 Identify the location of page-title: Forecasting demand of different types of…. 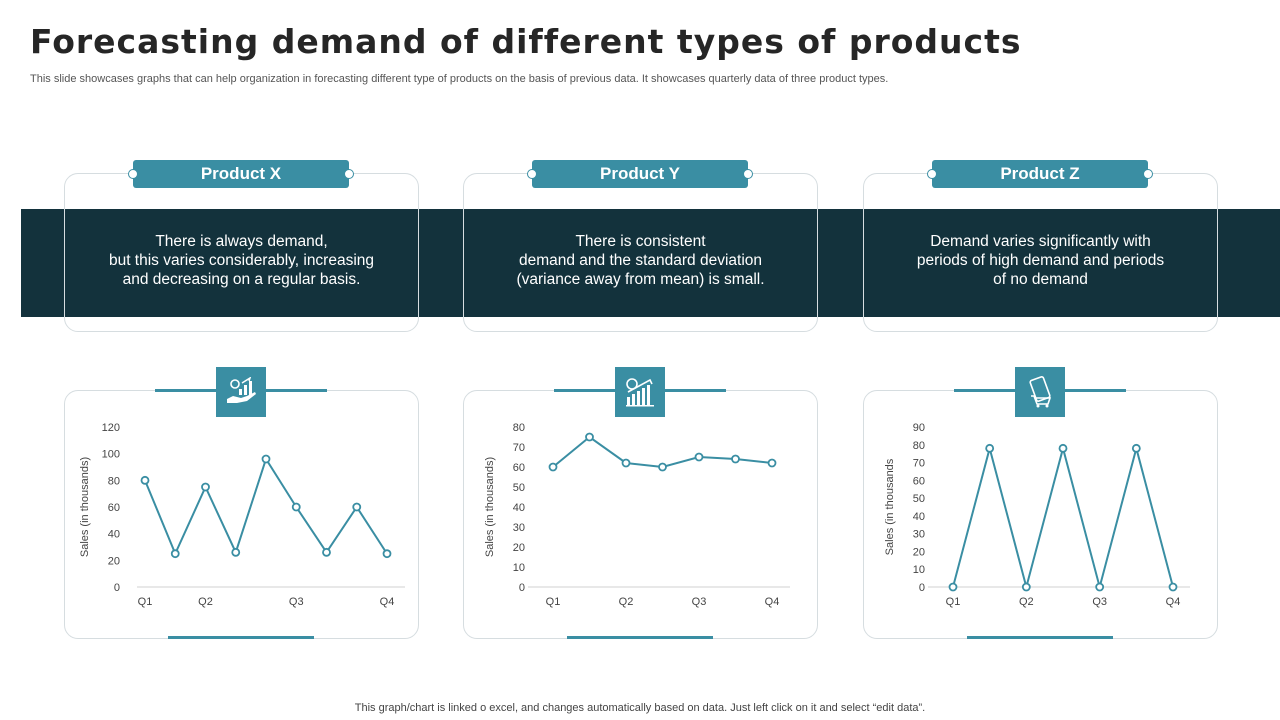
(526, 41).